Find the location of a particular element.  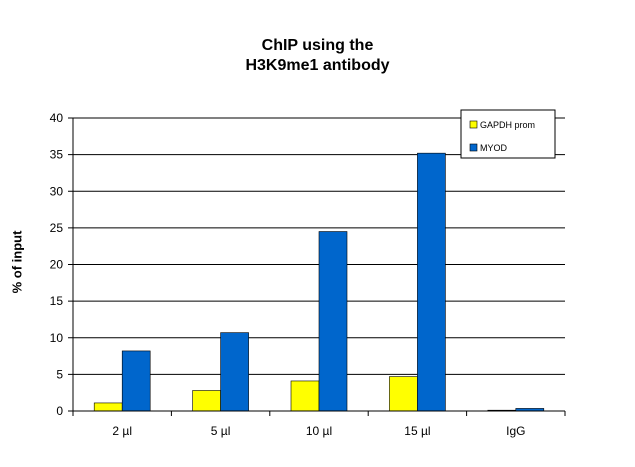

x-category-labels: 2 µl 5 µl 10 µl 15 µl IgG is located at coordinates (318, 431).